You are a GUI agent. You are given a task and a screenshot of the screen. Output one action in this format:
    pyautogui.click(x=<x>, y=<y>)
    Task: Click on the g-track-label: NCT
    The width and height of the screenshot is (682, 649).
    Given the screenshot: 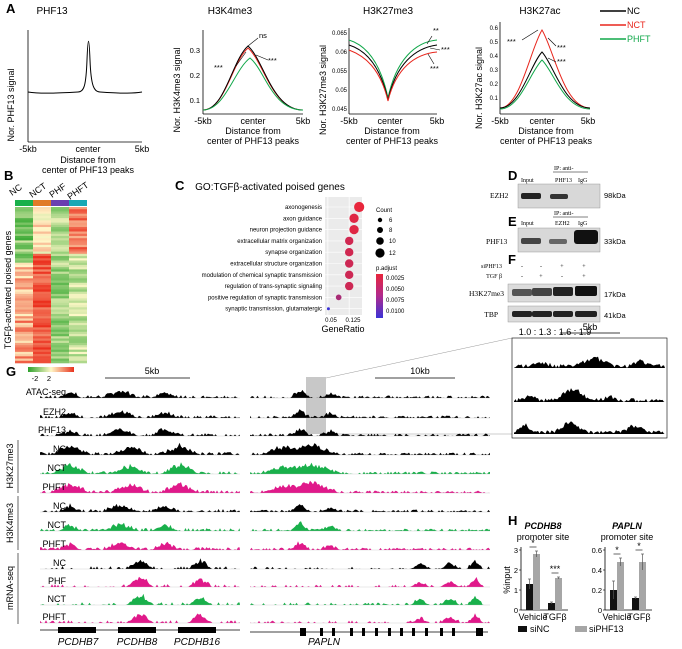 What is the action you would take?
    pyautogui.click(x=57, y=599)
    